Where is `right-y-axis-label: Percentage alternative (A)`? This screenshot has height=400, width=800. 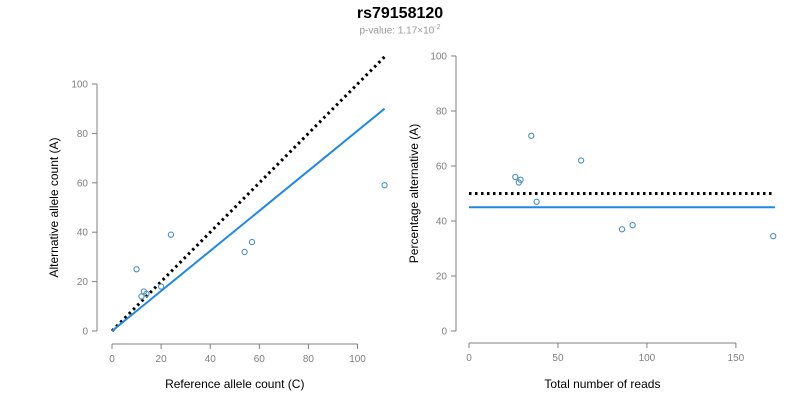 right-y-axis-label: Percentage alternative (A) is located at coordinates (414, 193).